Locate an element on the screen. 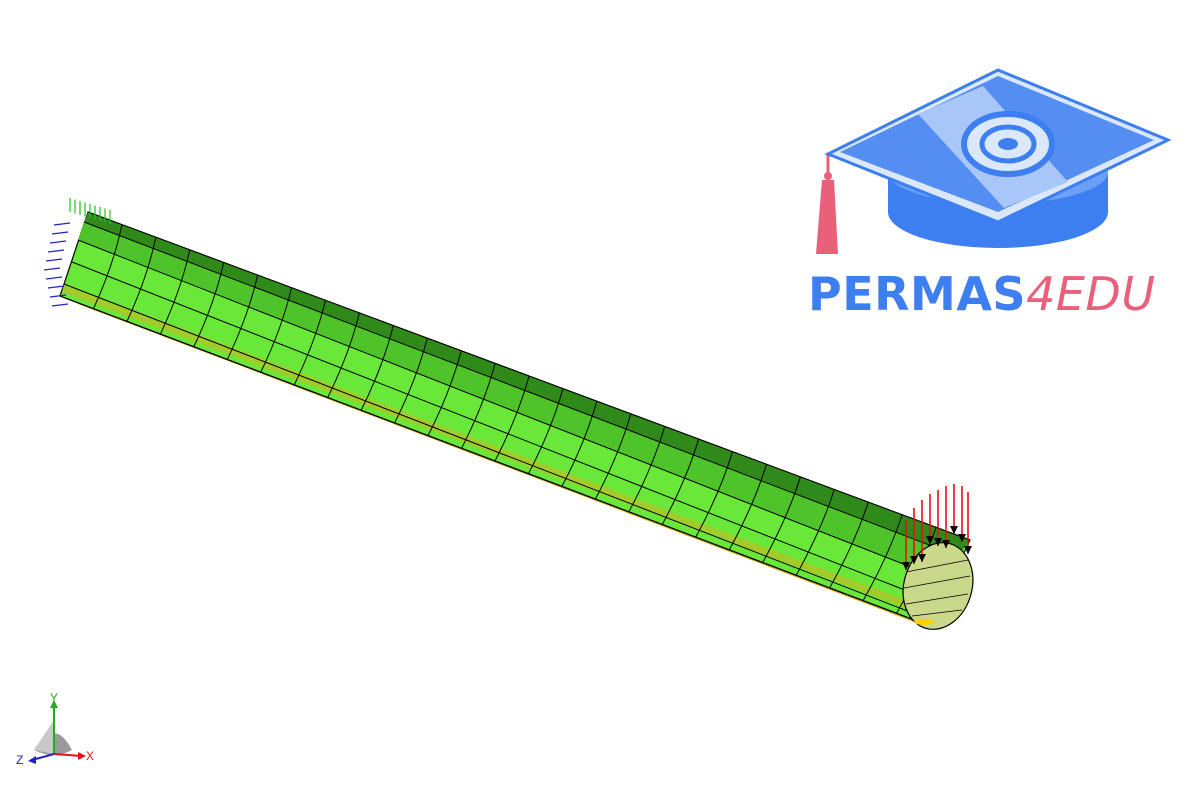 Image resolution: width=1200 pixels, height=800 pixels. applied-loads is located at coordinates (937, 527).